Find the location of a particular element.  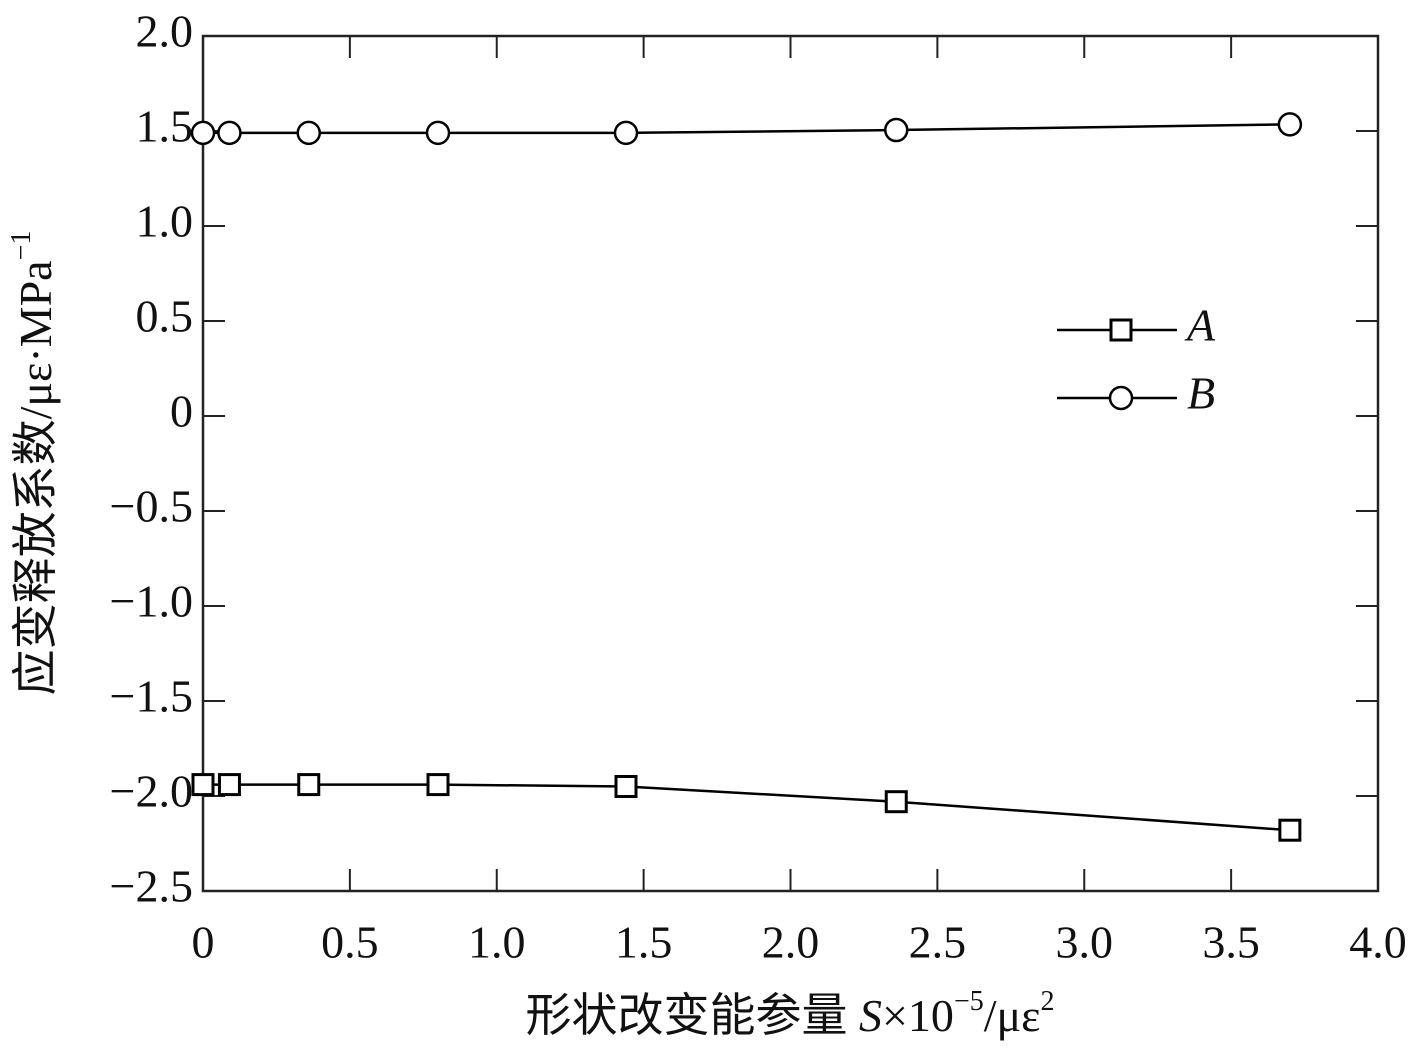

x-tick-label: 1.5 is located at coordinates (644, 942).